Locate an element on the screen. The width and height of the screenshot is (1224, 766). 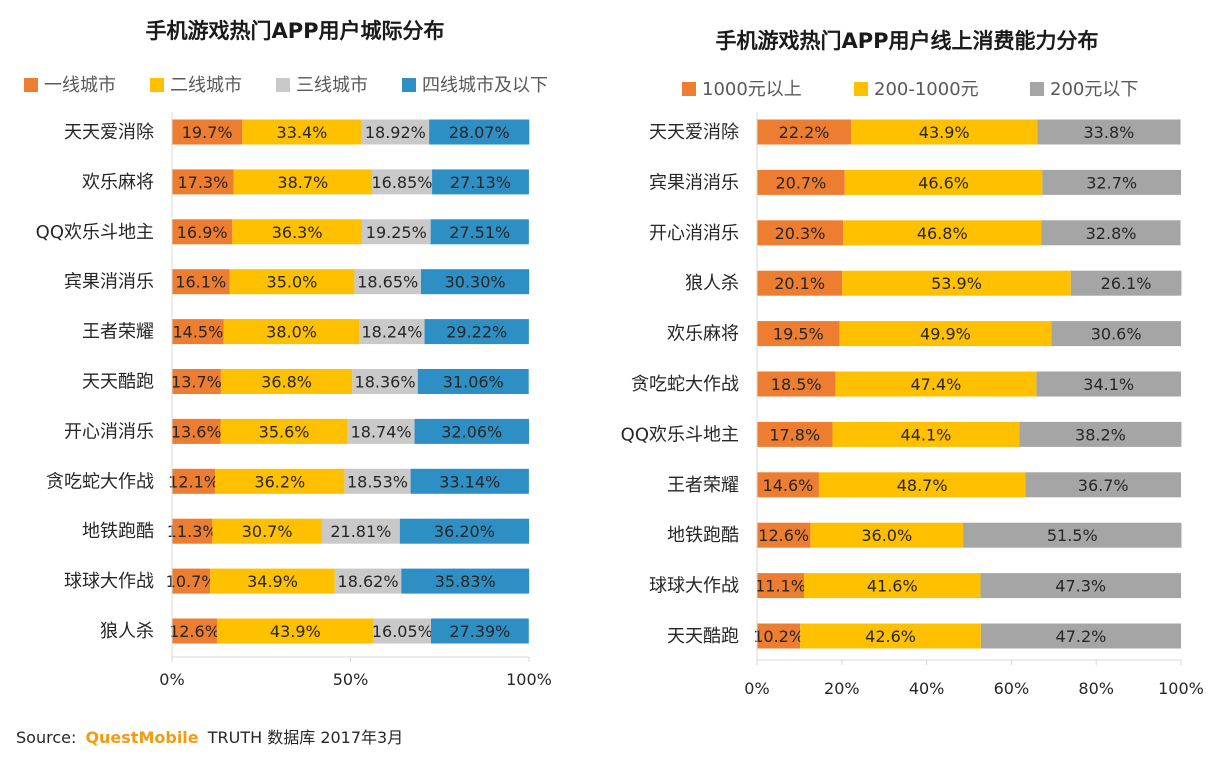
chart2-data-label: 20.7% is located at coordinates (800, 182).